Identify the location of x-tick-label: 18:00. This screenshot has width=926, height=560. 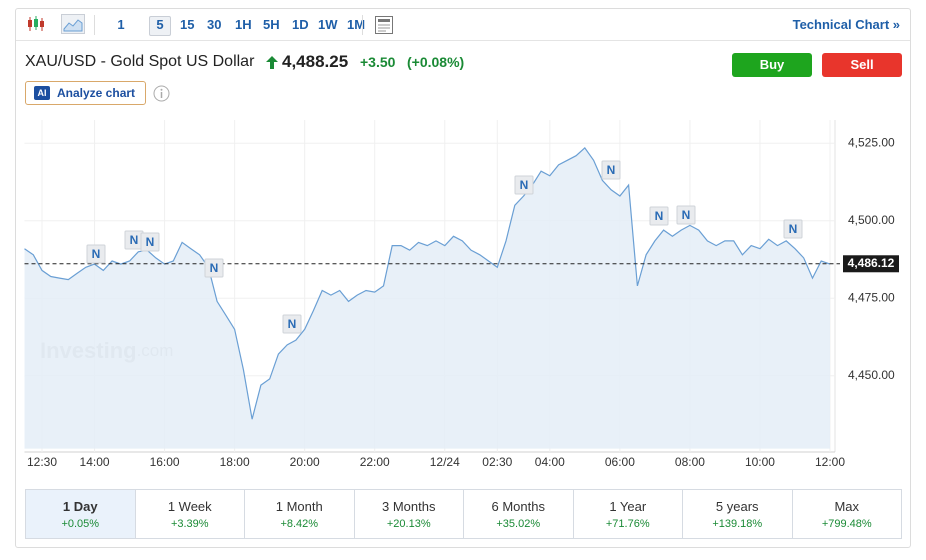
(235, 462).